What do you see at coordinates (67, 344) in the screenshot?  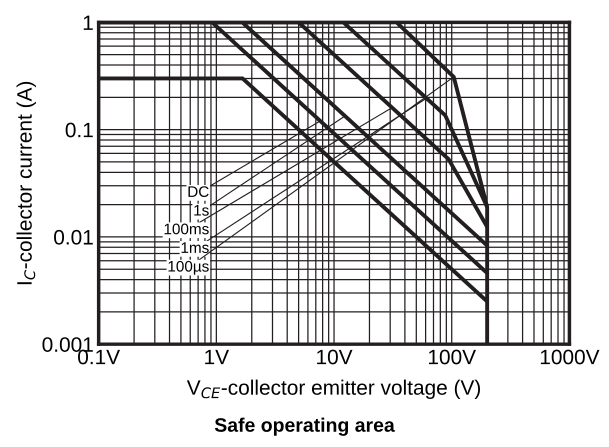 I see `y-tick-label: 0.001` at bounding box center [67, 344].